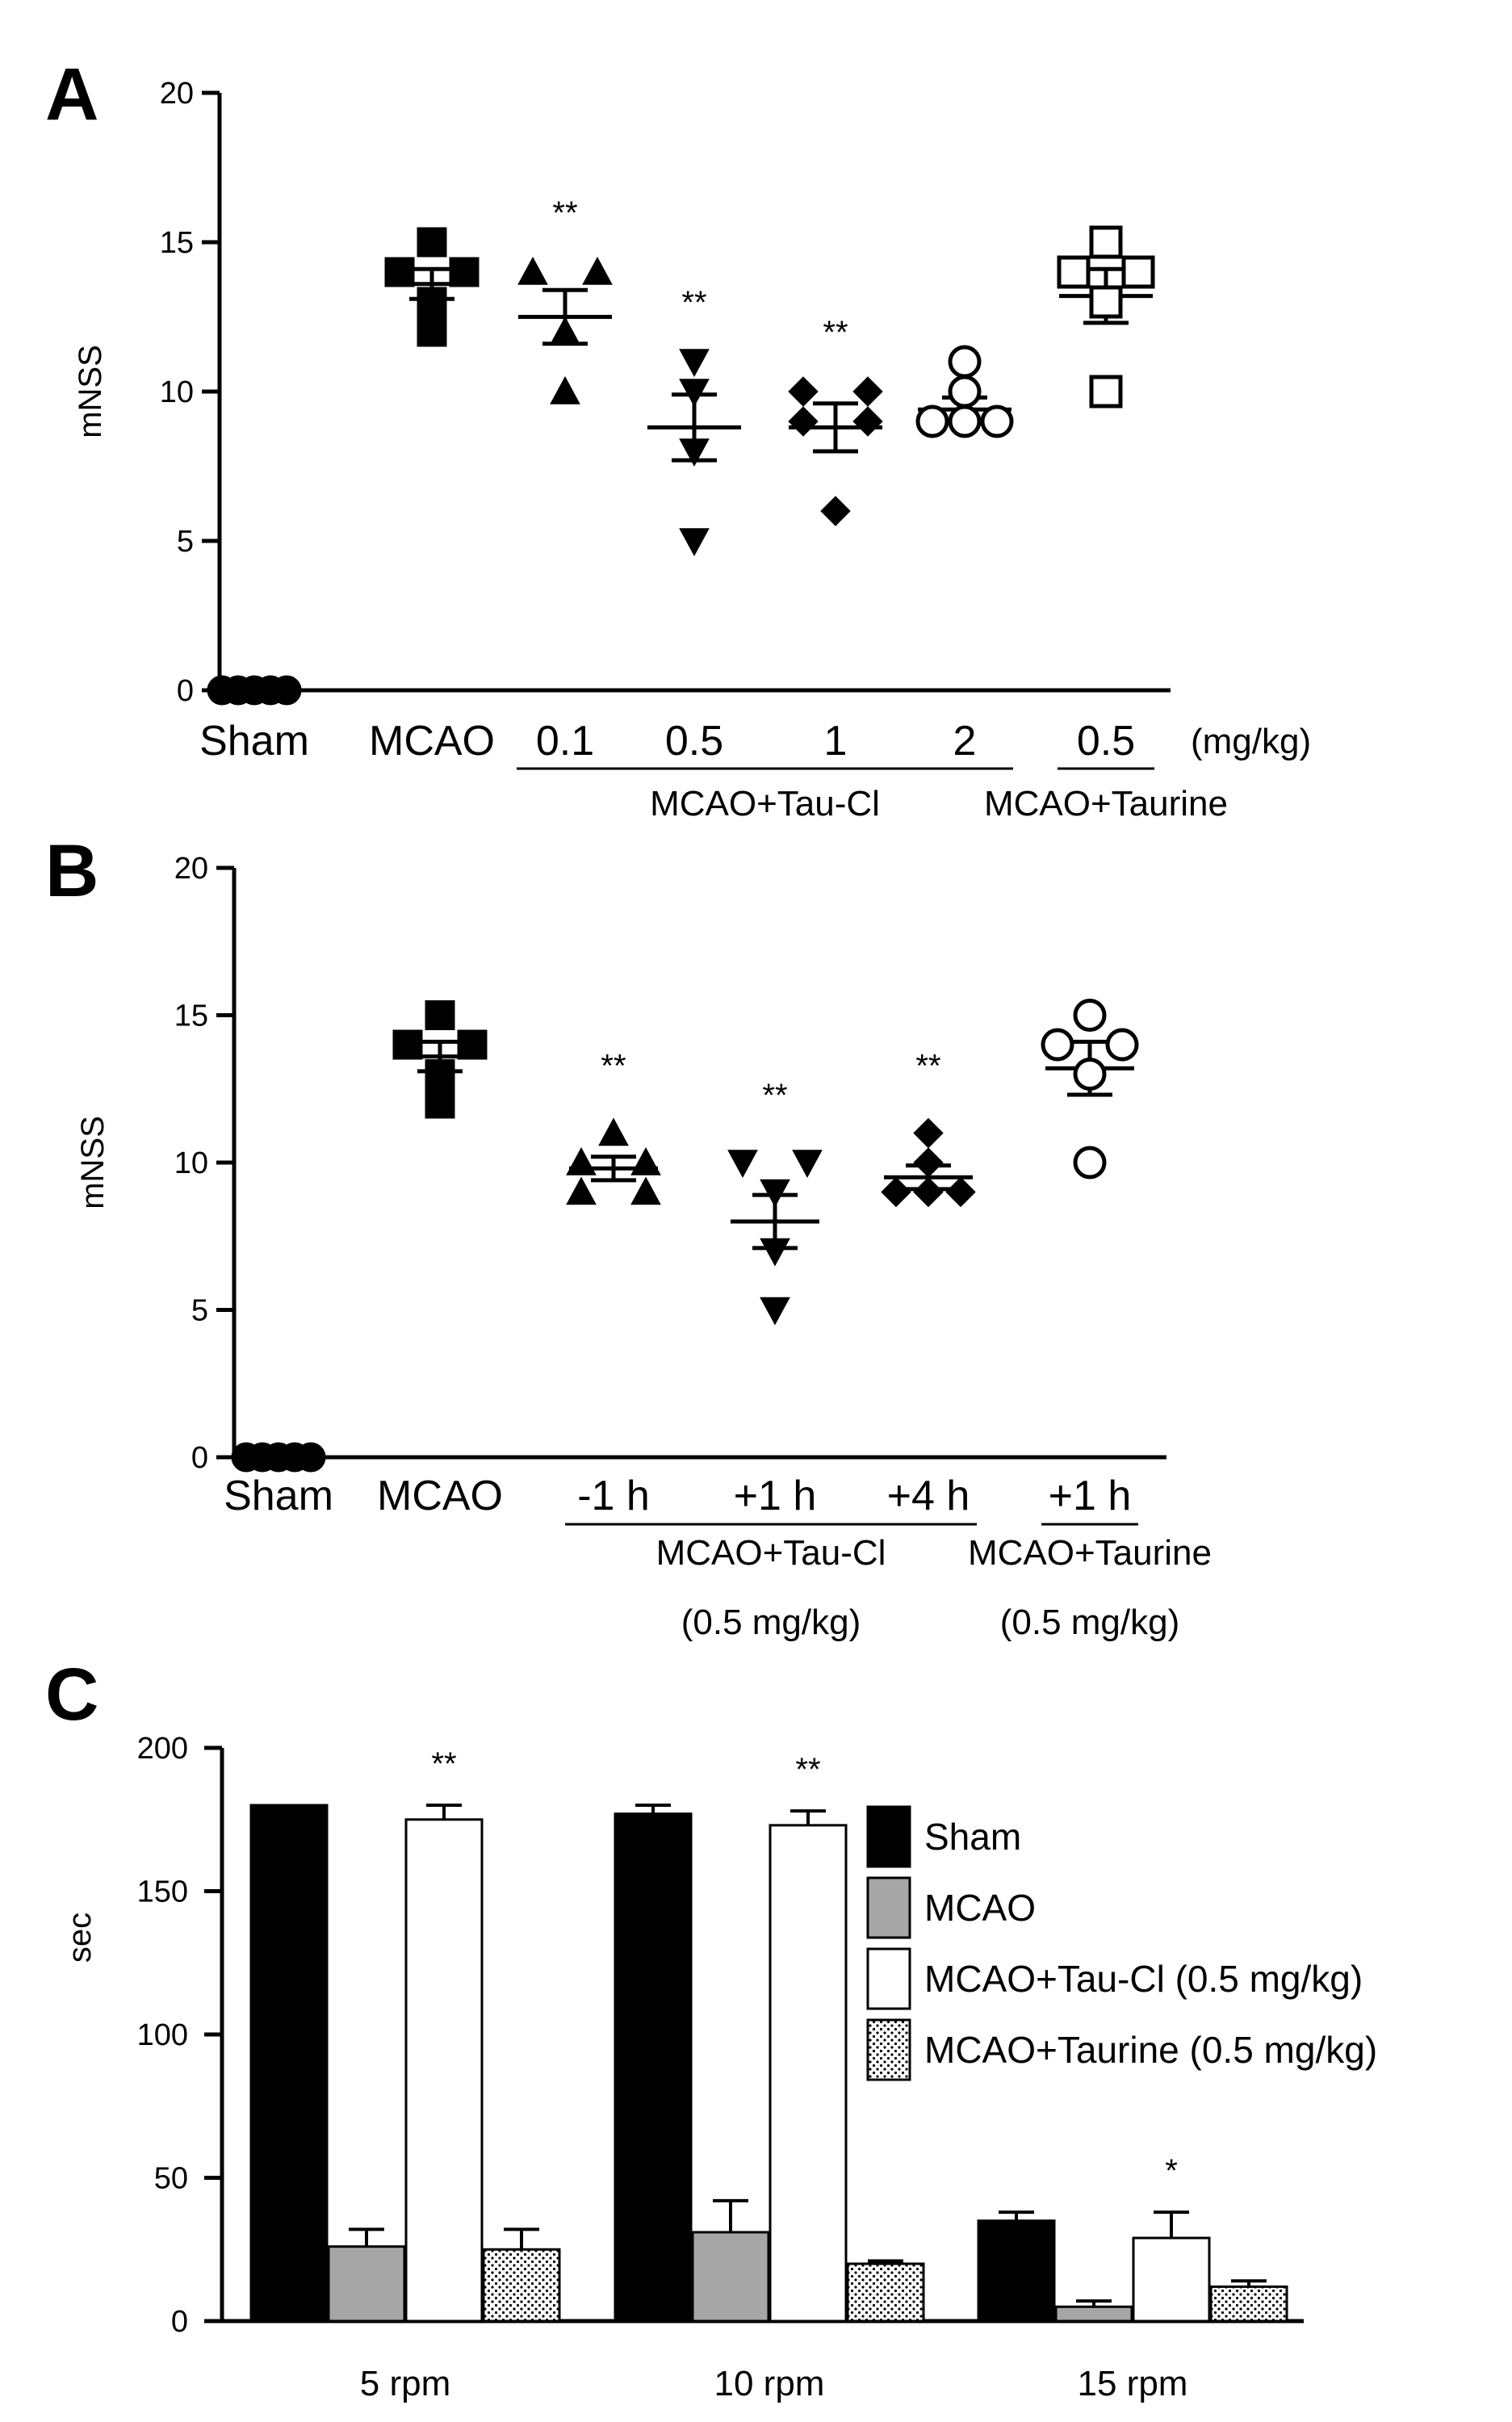 The image size is (1512, 2422). I want to click on y-tick-label: 150, so click(162, 1892).